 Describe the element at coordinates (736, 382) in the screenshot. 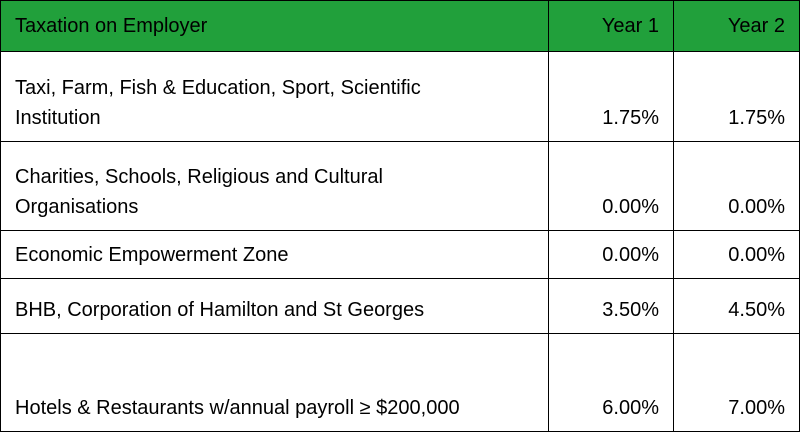

I see `rate-cell: 7.00%` at that location.